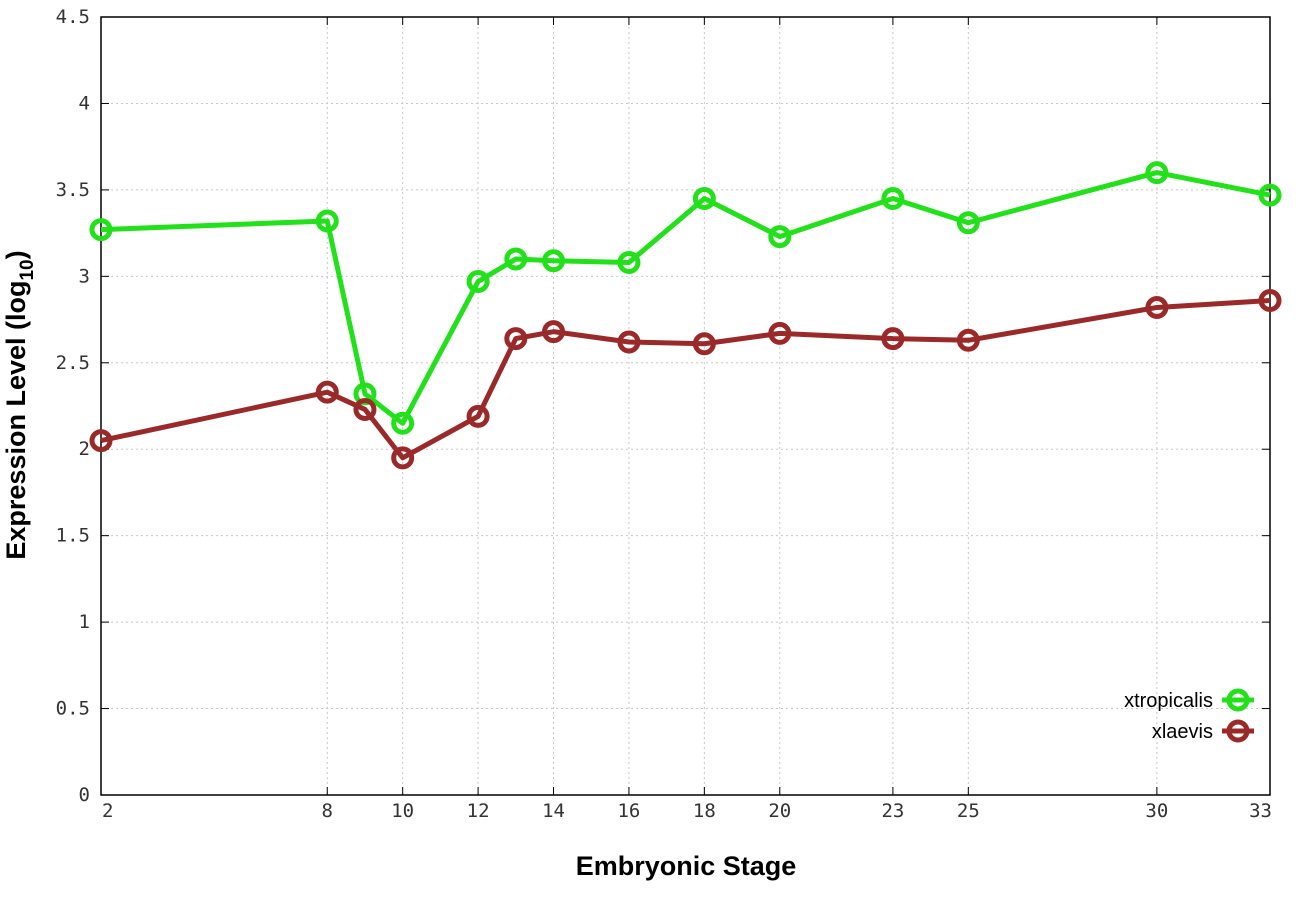 Image resolution: width=1296 pixels, height=907 pixels. Describe the element at coordinates (628, 811) in the screenshot. I see `x-tick-label: 16` at that location.